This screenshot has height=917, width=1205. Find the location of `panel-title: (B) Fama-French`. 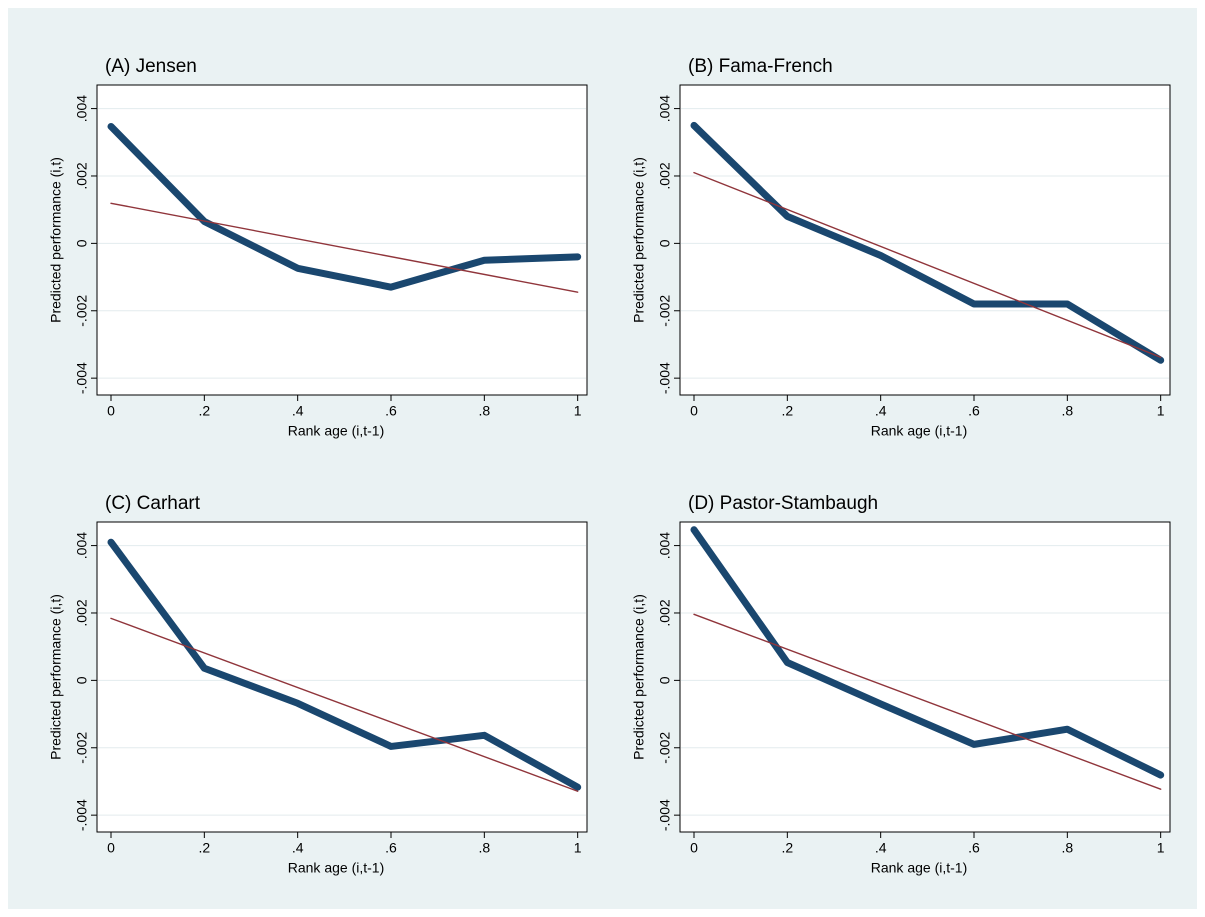

panel-title: (B) Fama-French is located at coordinates (760, 66).